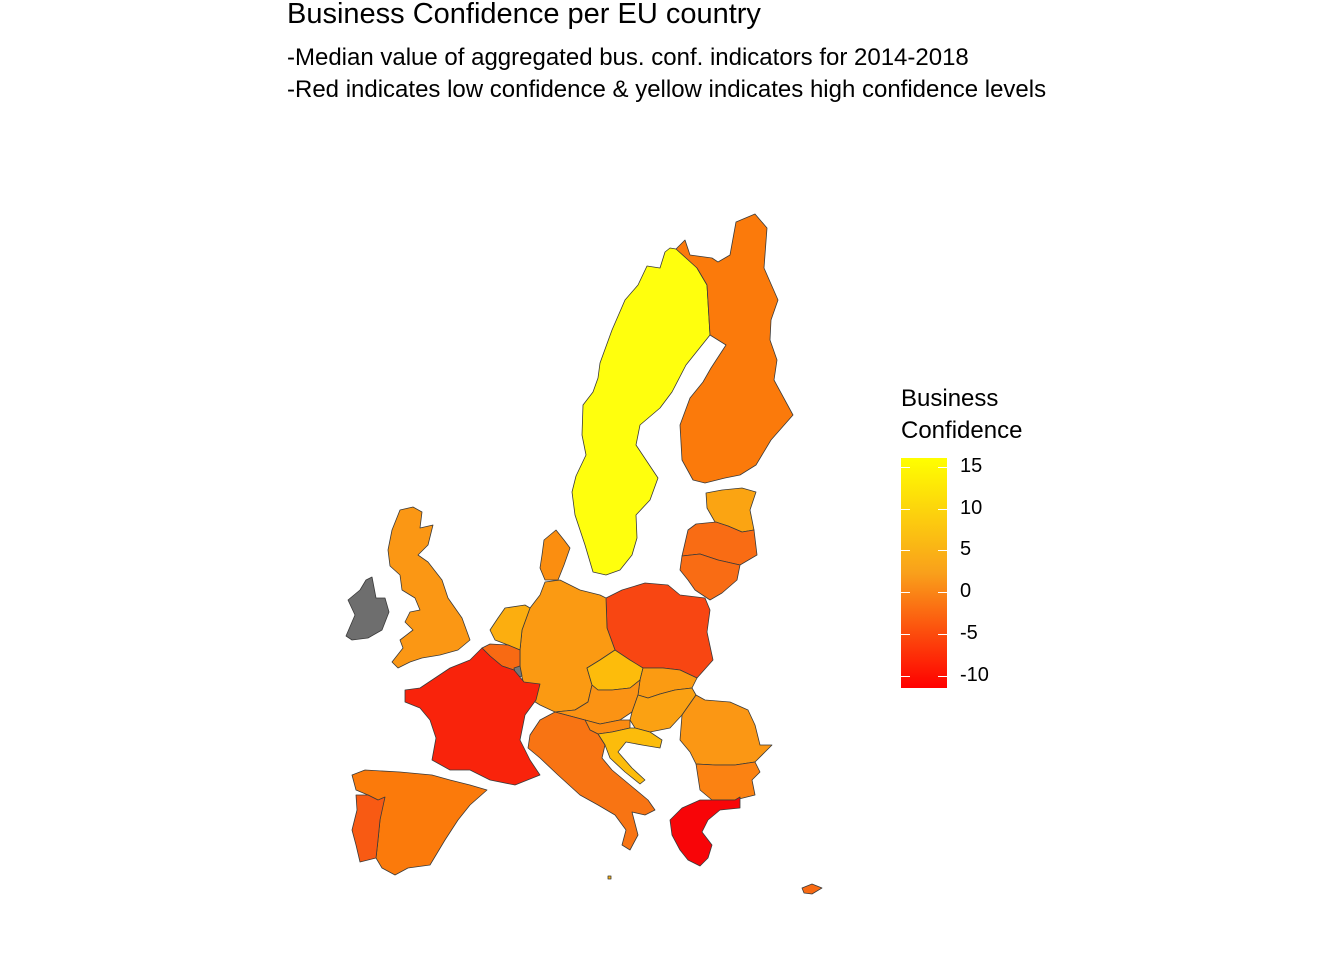  Describe the element at coordinates (966, 591) in the screenshot. I see `legend-tick-label: 0` at that location.